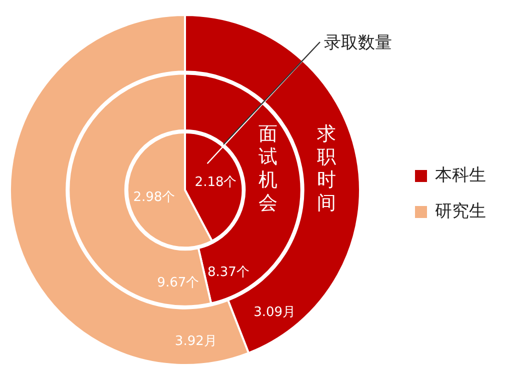 Image resolution: width=530 pixels, height=380 pixels. What do you see at coordinates (358, 43) in the screenshot?
I see `slice-label: 录取数量` at bounding box center [358, 43].